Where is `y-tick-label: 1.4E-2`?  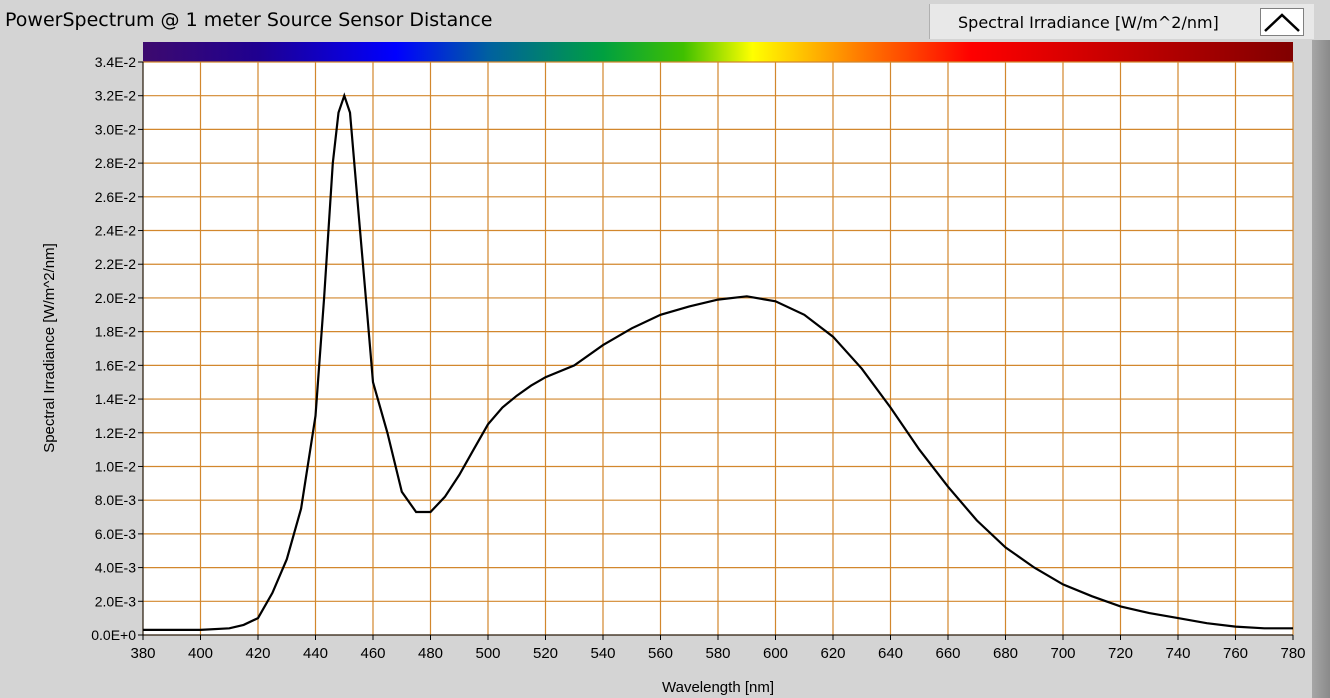
y-tick-label: 1.4E-2 is located at coordinates (115, 399).